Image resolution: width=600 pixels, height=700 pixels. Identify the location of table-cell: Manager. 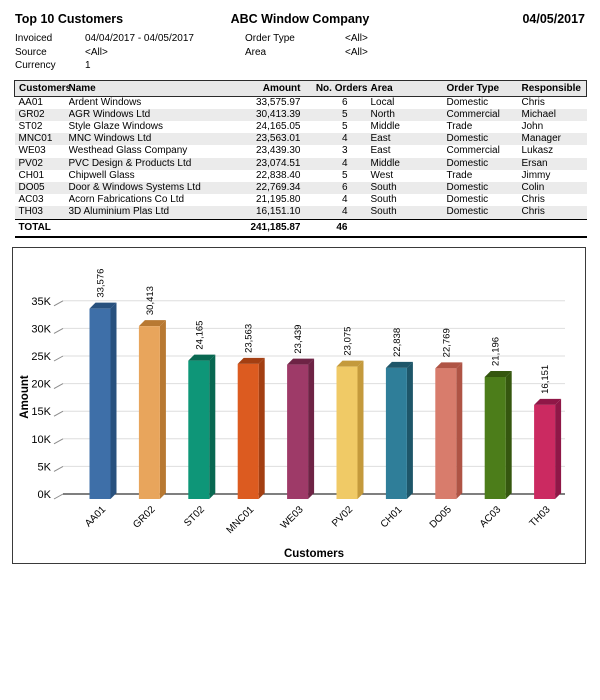
(541, 139).